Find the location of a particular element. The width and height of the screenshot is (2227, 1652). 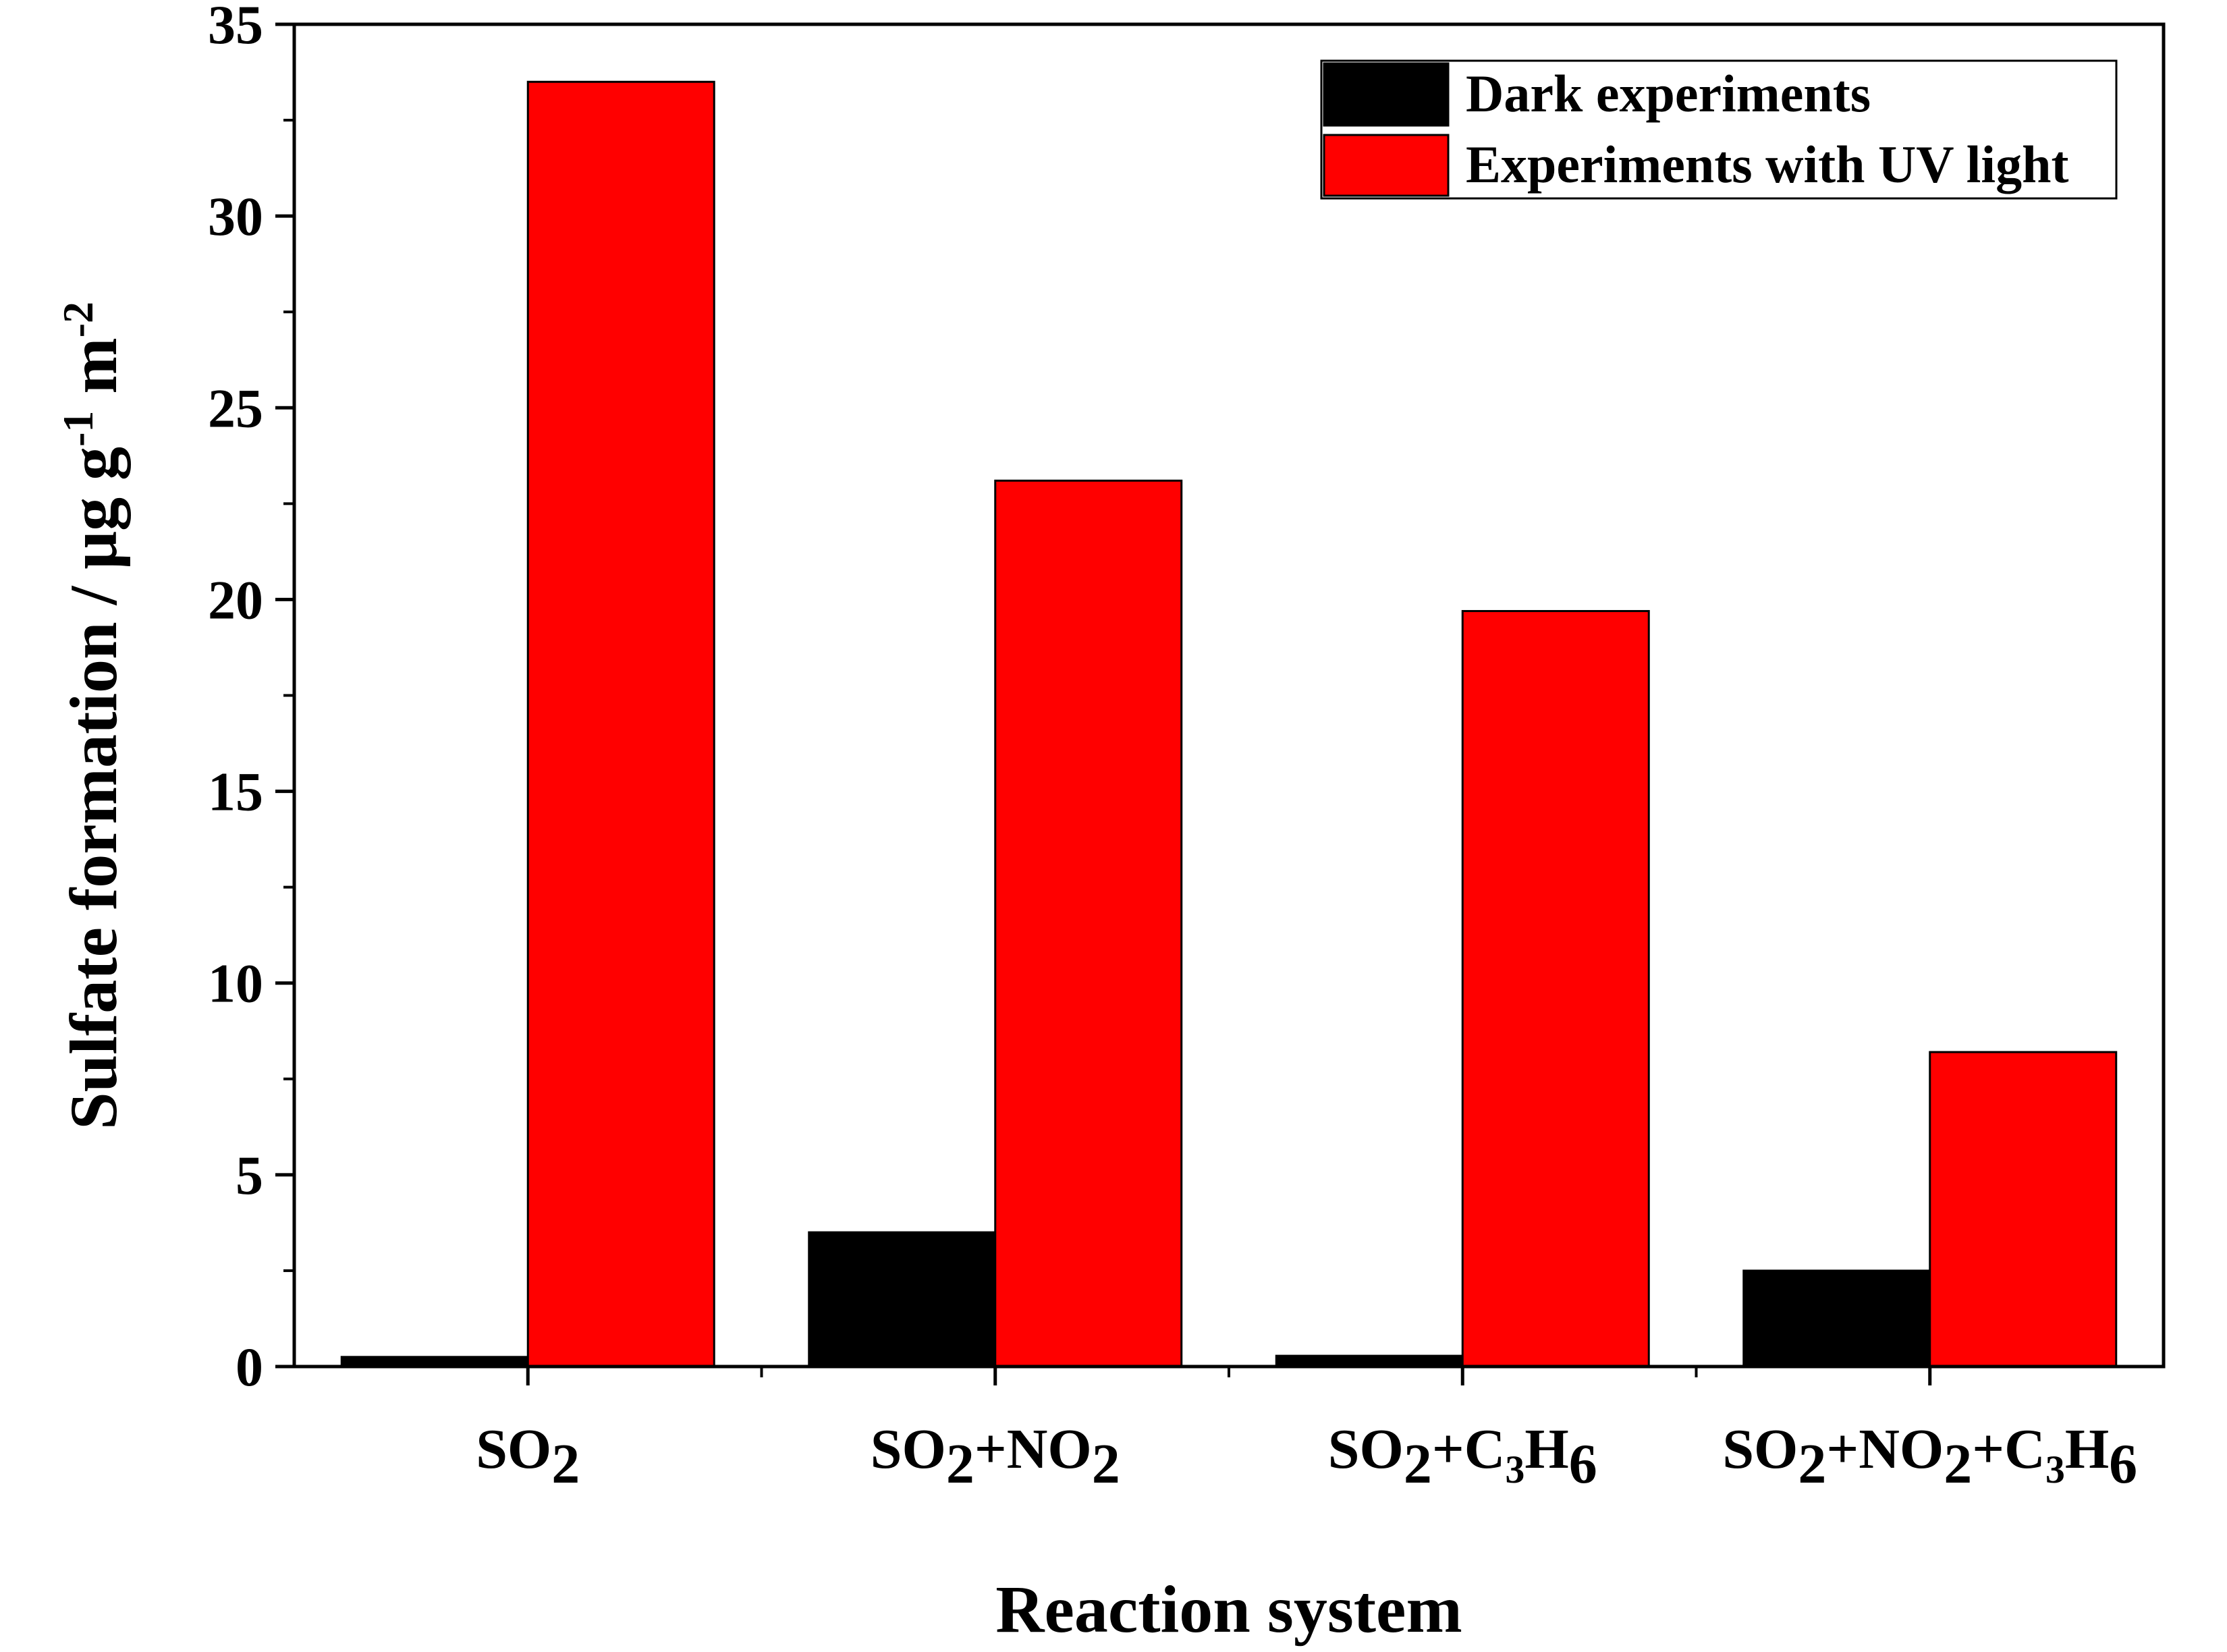

legend-swatch-dark is located at coordinates (1386, 94).